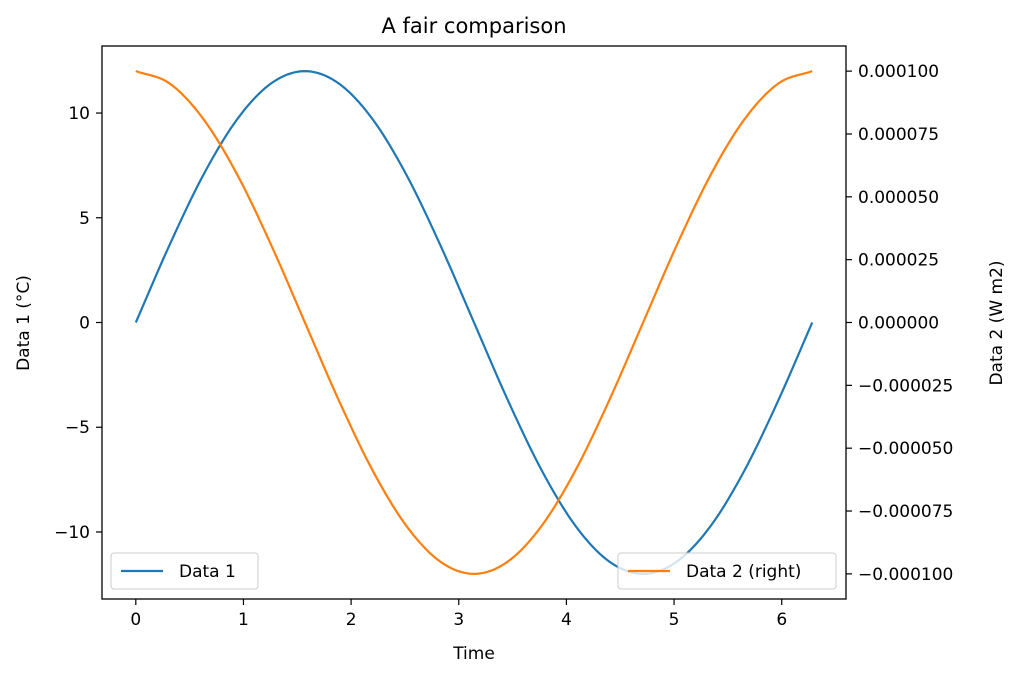 The image size is (1023, 678). I want to click on y2-tick-label: 0.000025, so click(898, 261).